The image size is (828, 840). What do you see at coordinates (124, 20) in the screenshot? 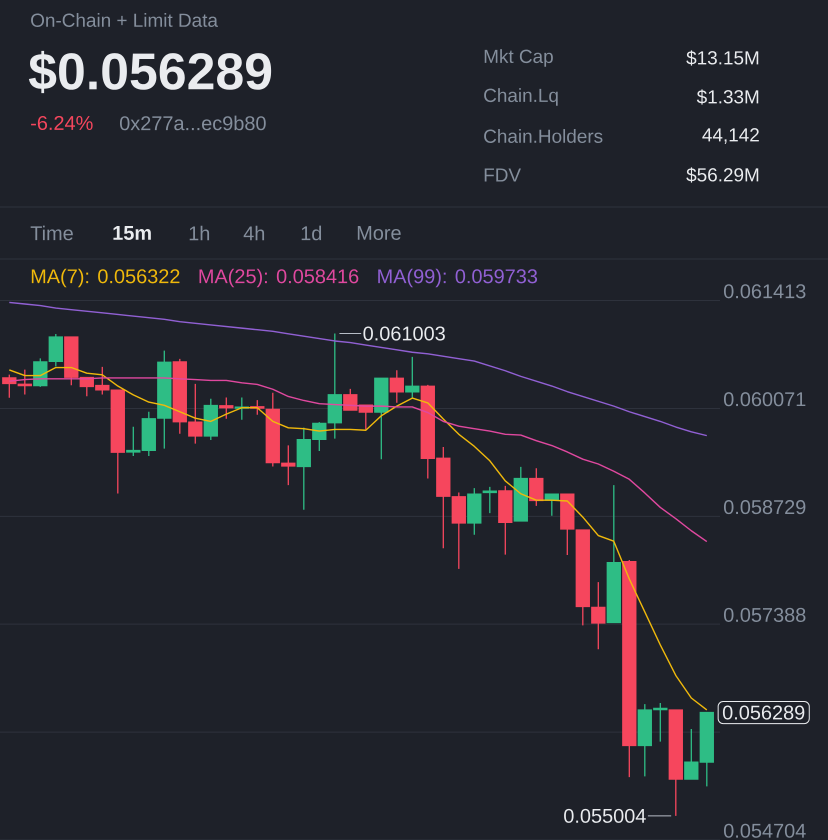
I see `chart-title: On-Chain + Limit Data` at bounding box center [124, 20].